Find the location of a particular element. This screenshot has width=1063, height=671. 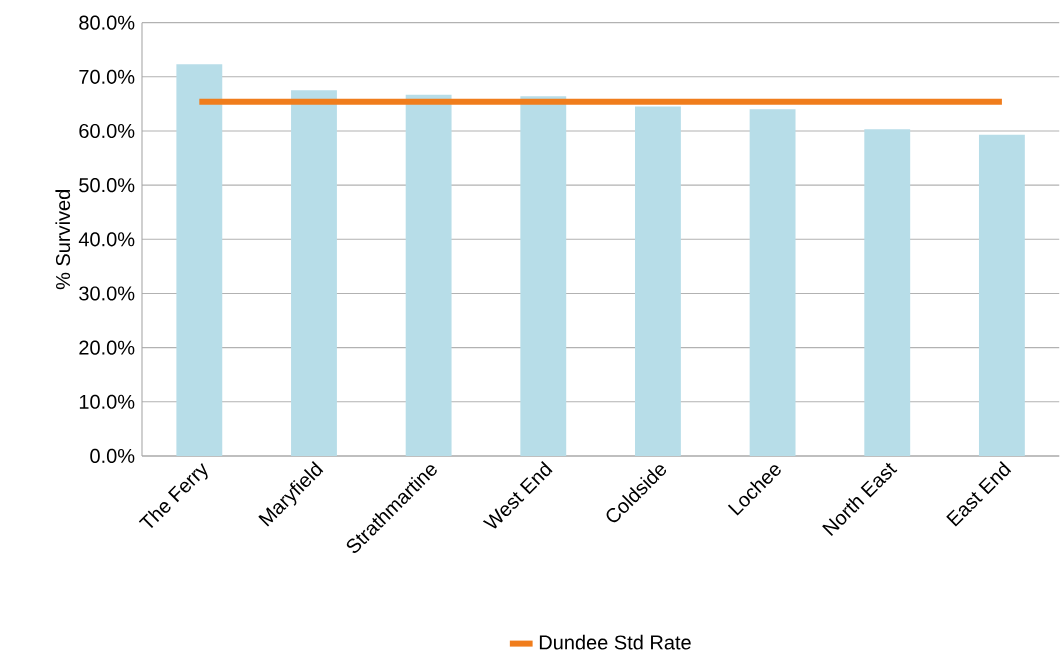

y-tick-label: 10.0% is located at coordinates (107, 402).